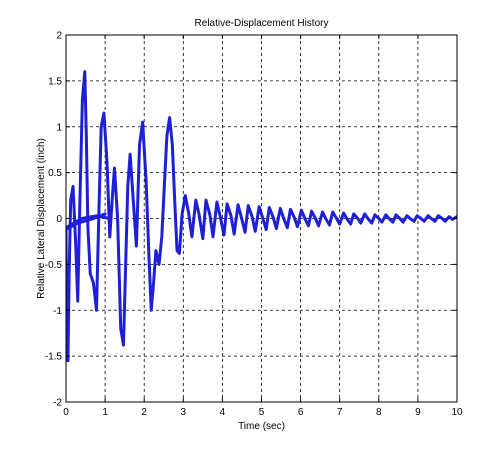 The image size is (504, 453). Describe the element at coordinates (223, 412) in the screenshot. I see `x-tick-label: 4` at that location.